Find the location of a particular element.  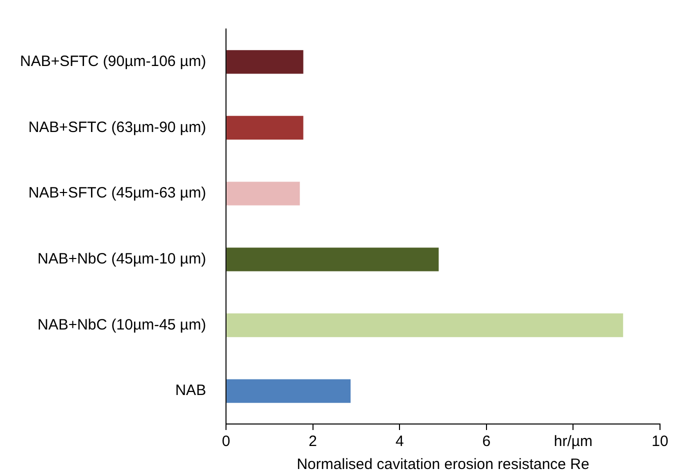

y-tick-label: NAB+NbC (45µm-10 µm) is located at coordinates (121, 259).